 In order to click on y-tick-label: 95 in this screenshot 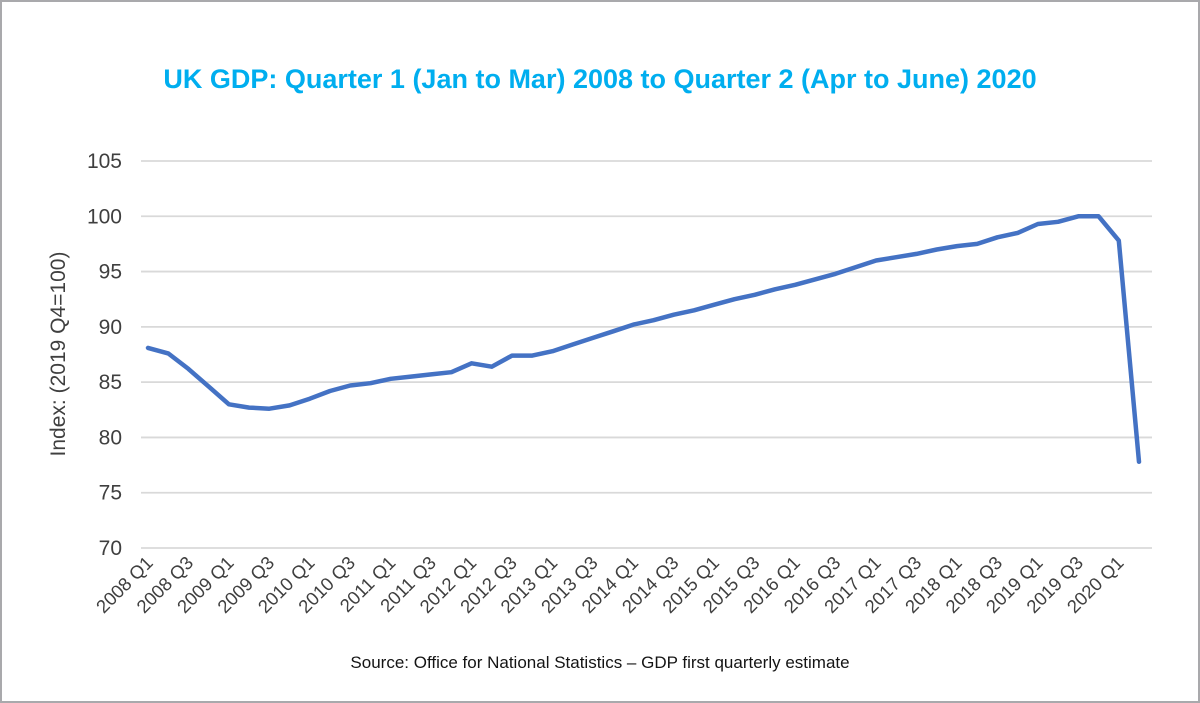, I will do `click(110, 272)`.